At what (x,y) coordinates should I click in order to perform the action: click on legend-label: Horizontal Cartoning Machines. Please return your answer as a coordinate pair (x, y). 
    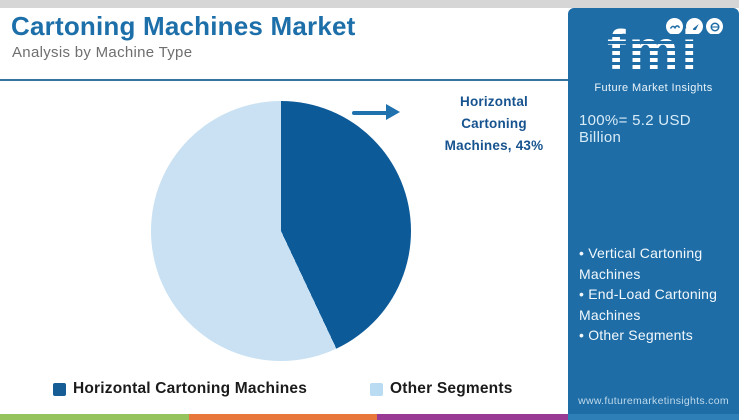
    Looking at the image, I should click on (190, 388).